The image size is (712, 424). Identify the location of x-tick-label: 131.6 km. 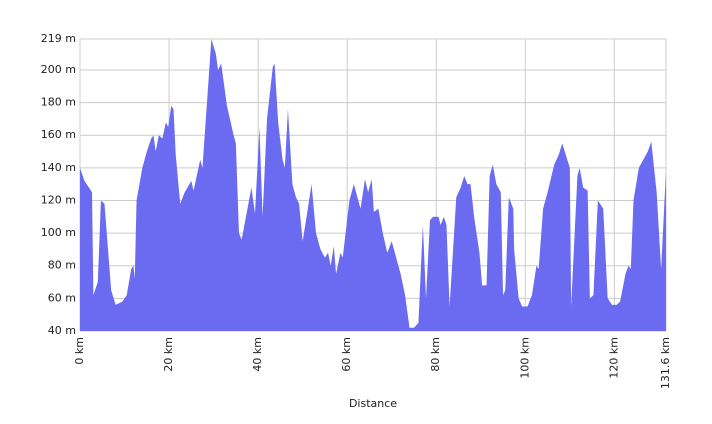
(665, 363).